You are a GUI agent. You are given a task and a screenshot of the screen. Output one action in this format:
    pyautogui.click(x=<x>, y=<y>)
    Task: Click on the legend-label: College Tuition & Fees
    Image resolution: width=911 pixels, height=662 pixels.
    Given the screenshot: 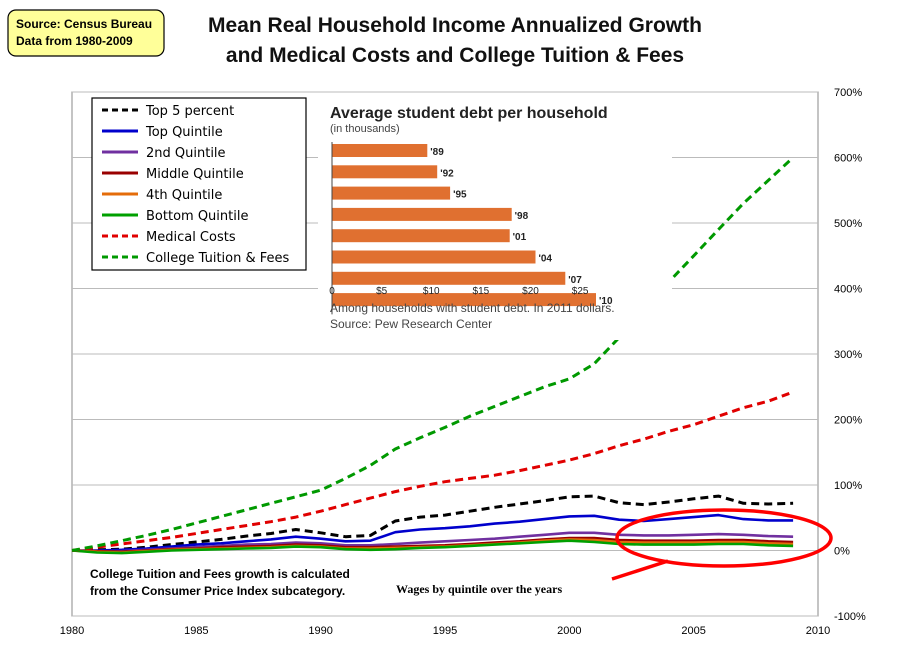 What is the action you would take?
    pyautogui.click(x=218, y=258)
    